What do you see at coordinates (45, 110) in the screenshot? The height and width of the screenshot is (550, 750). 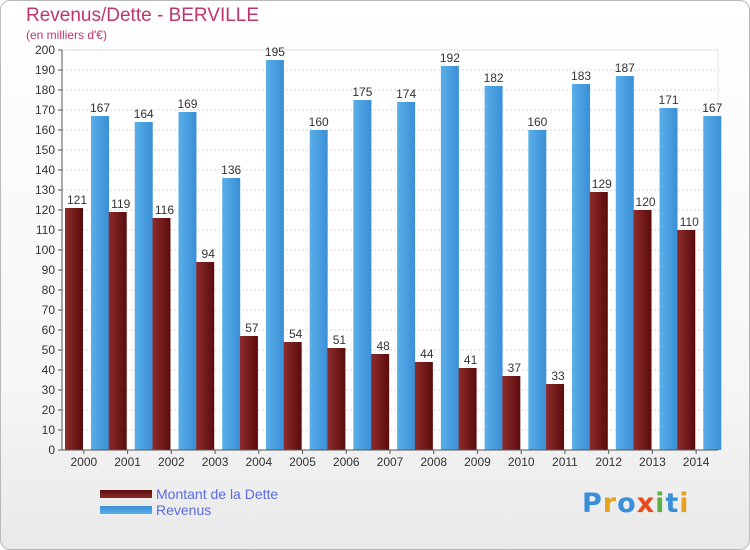 I see `y-tick-label: 170` at bounding box center [45, 110].